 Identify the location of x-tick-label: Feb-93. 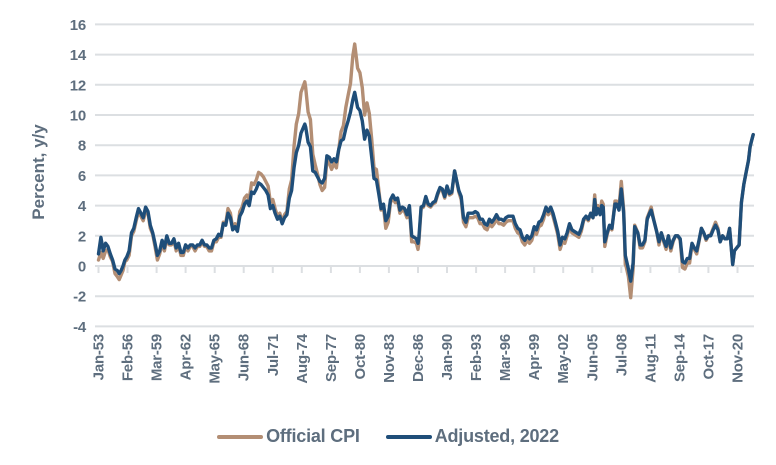
(476, 357).